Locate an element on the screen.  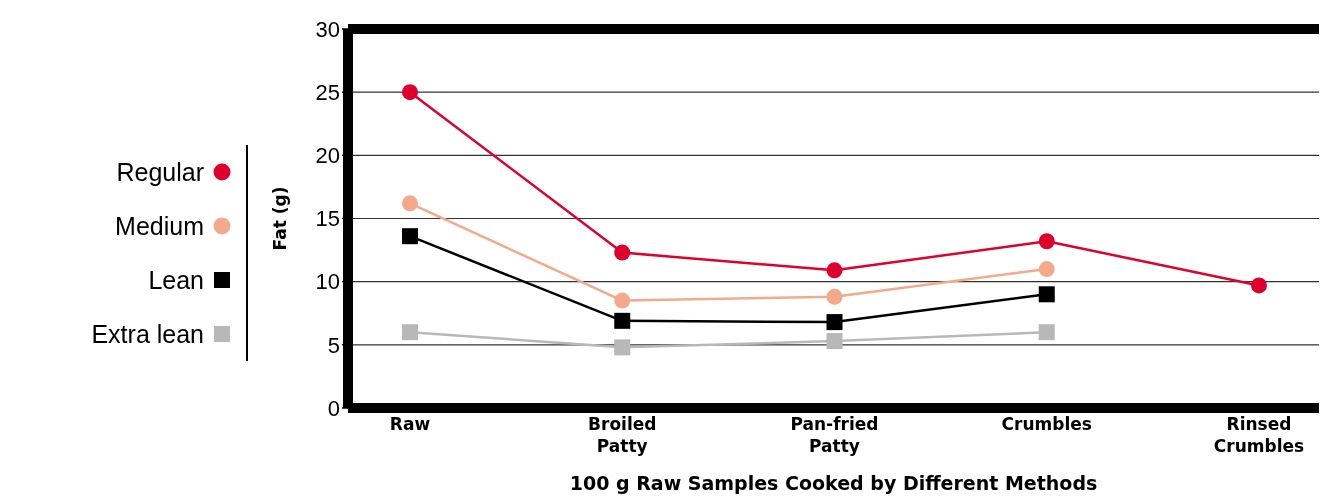
y-tick-label: 5 is located at coordinates (333, 345).